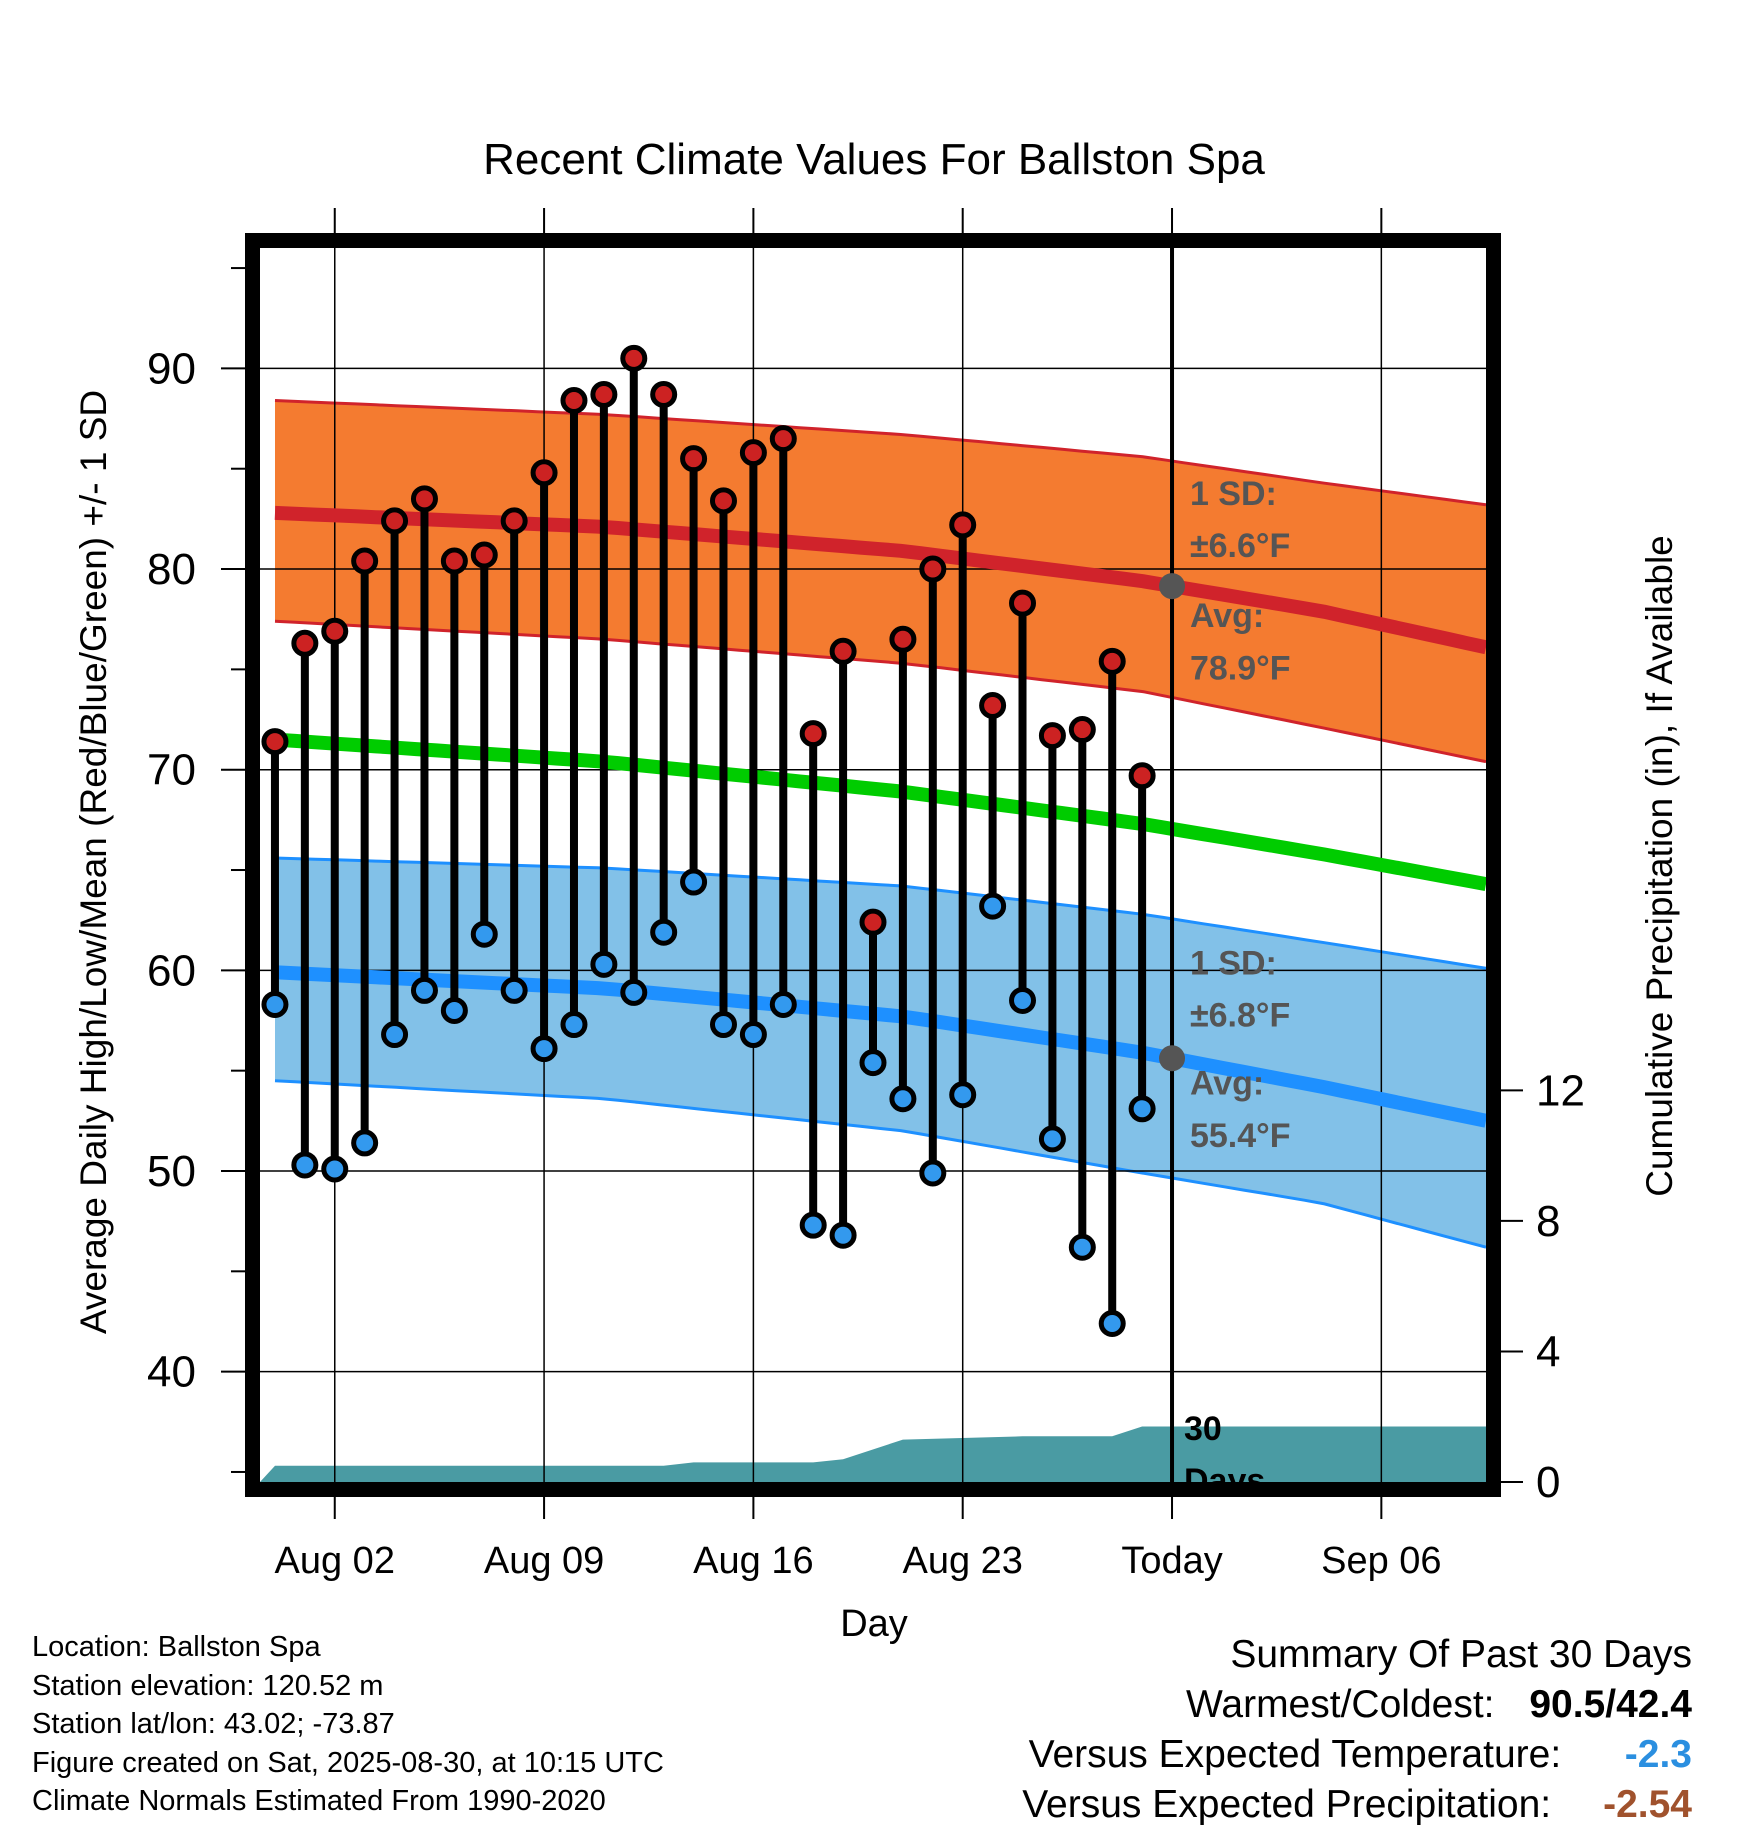 The height and width of the screenshot is (1830, 1748). What do you see at coordinates (1240, 546) in the screenshot?
I see `high-sd-value: ±6.6°F` at bounding box center [1240, 546].